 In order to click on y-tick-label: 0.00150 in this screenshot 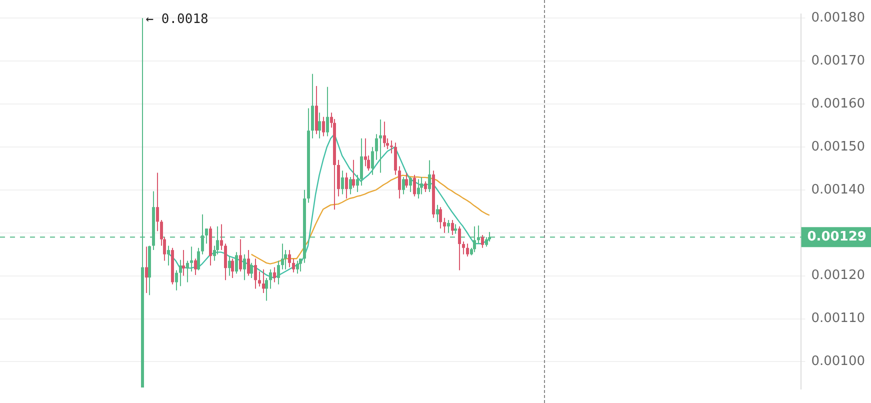, I will do `click(838, 146)`.